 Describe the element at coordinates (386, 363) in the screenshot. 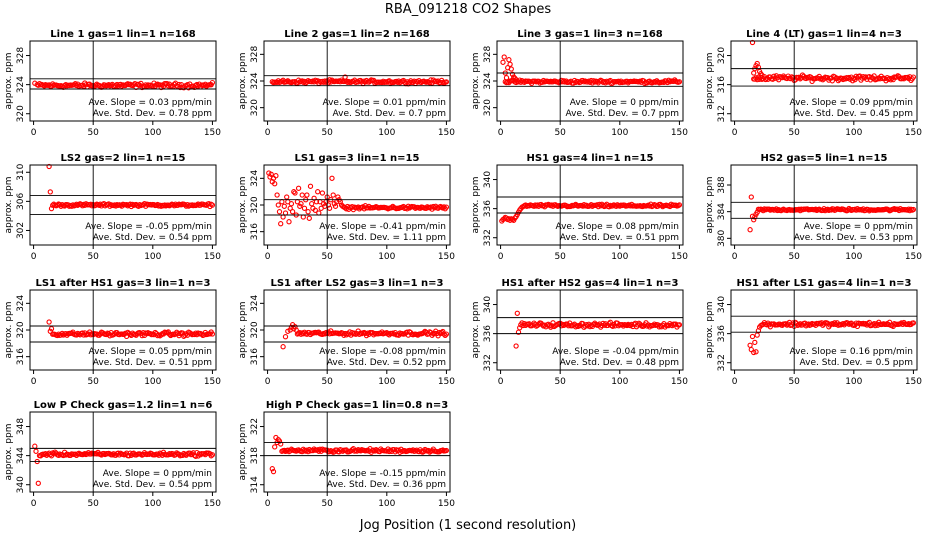

I see `std-dev-annotation: Ave. Std. Dev. = 0.52 ppm` at that location.